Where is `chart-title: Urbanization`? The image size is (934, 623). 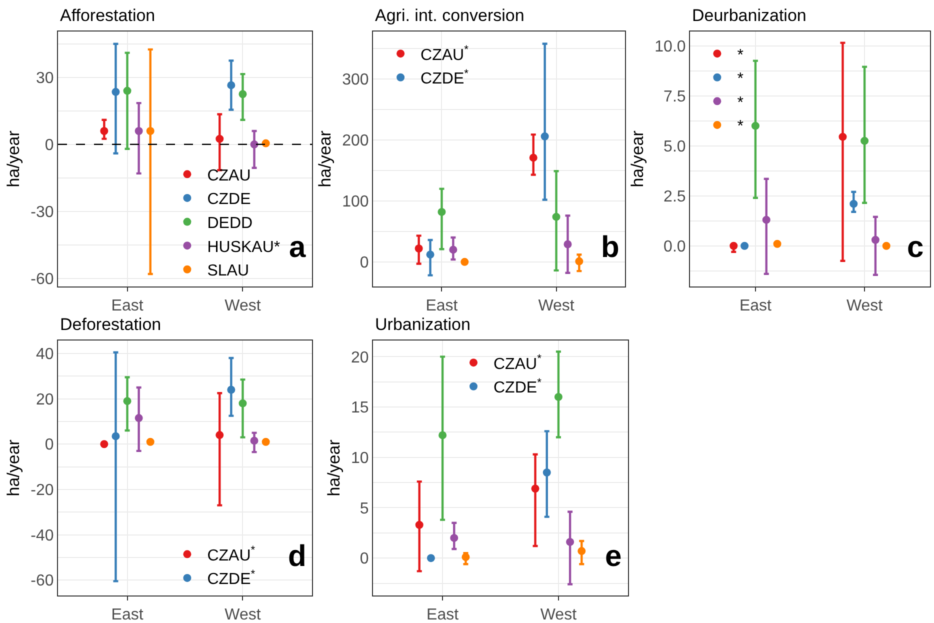 chart-title: Urbanization is located at coordinates (422, 324).